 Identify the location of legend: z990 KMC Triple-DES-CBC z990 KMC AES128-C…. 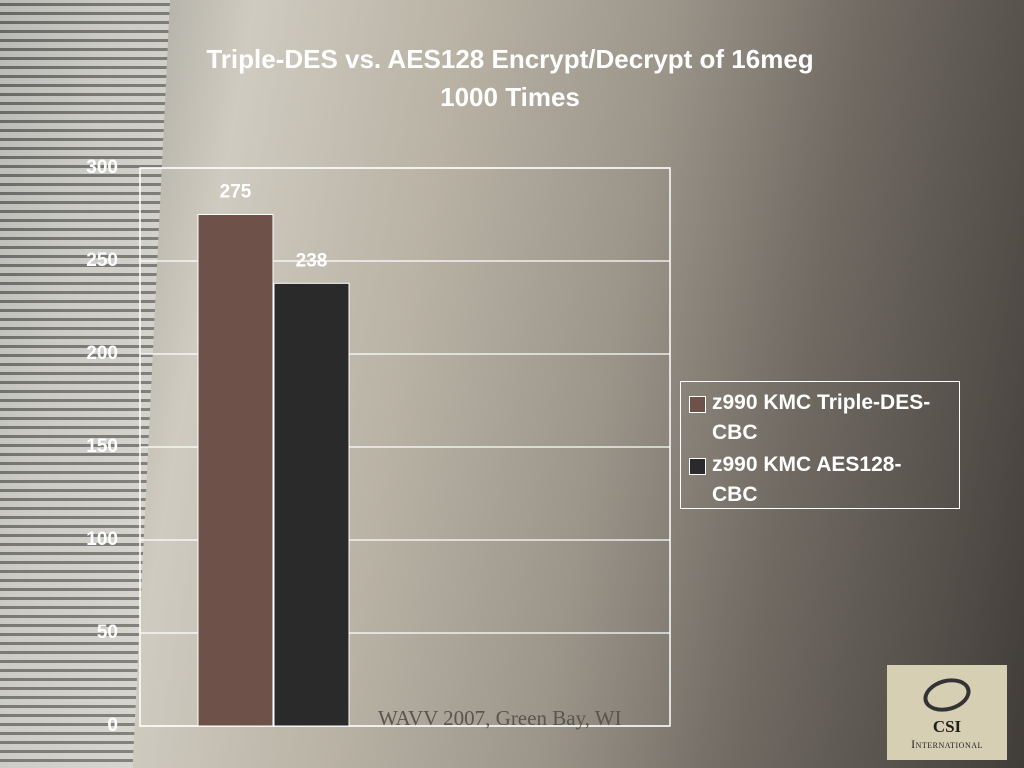
(820, 445).